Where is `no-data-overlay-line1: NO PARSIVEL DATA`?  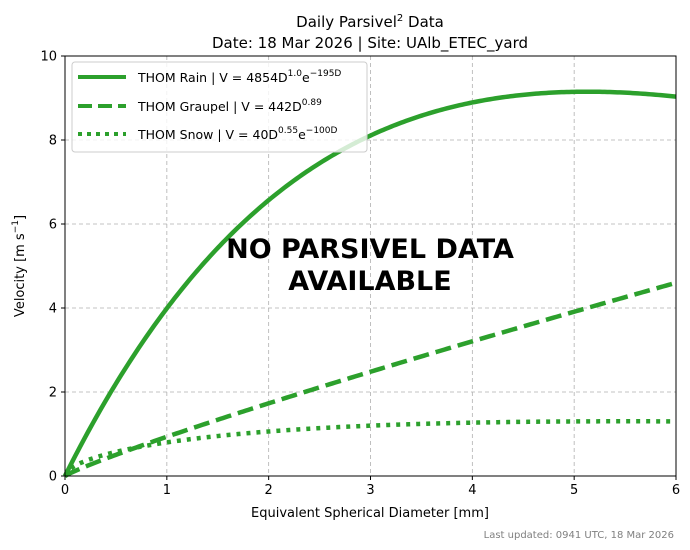
no-data-overlay-line1: NO PARSIVEL DATA is located at coordinates (370, 249).